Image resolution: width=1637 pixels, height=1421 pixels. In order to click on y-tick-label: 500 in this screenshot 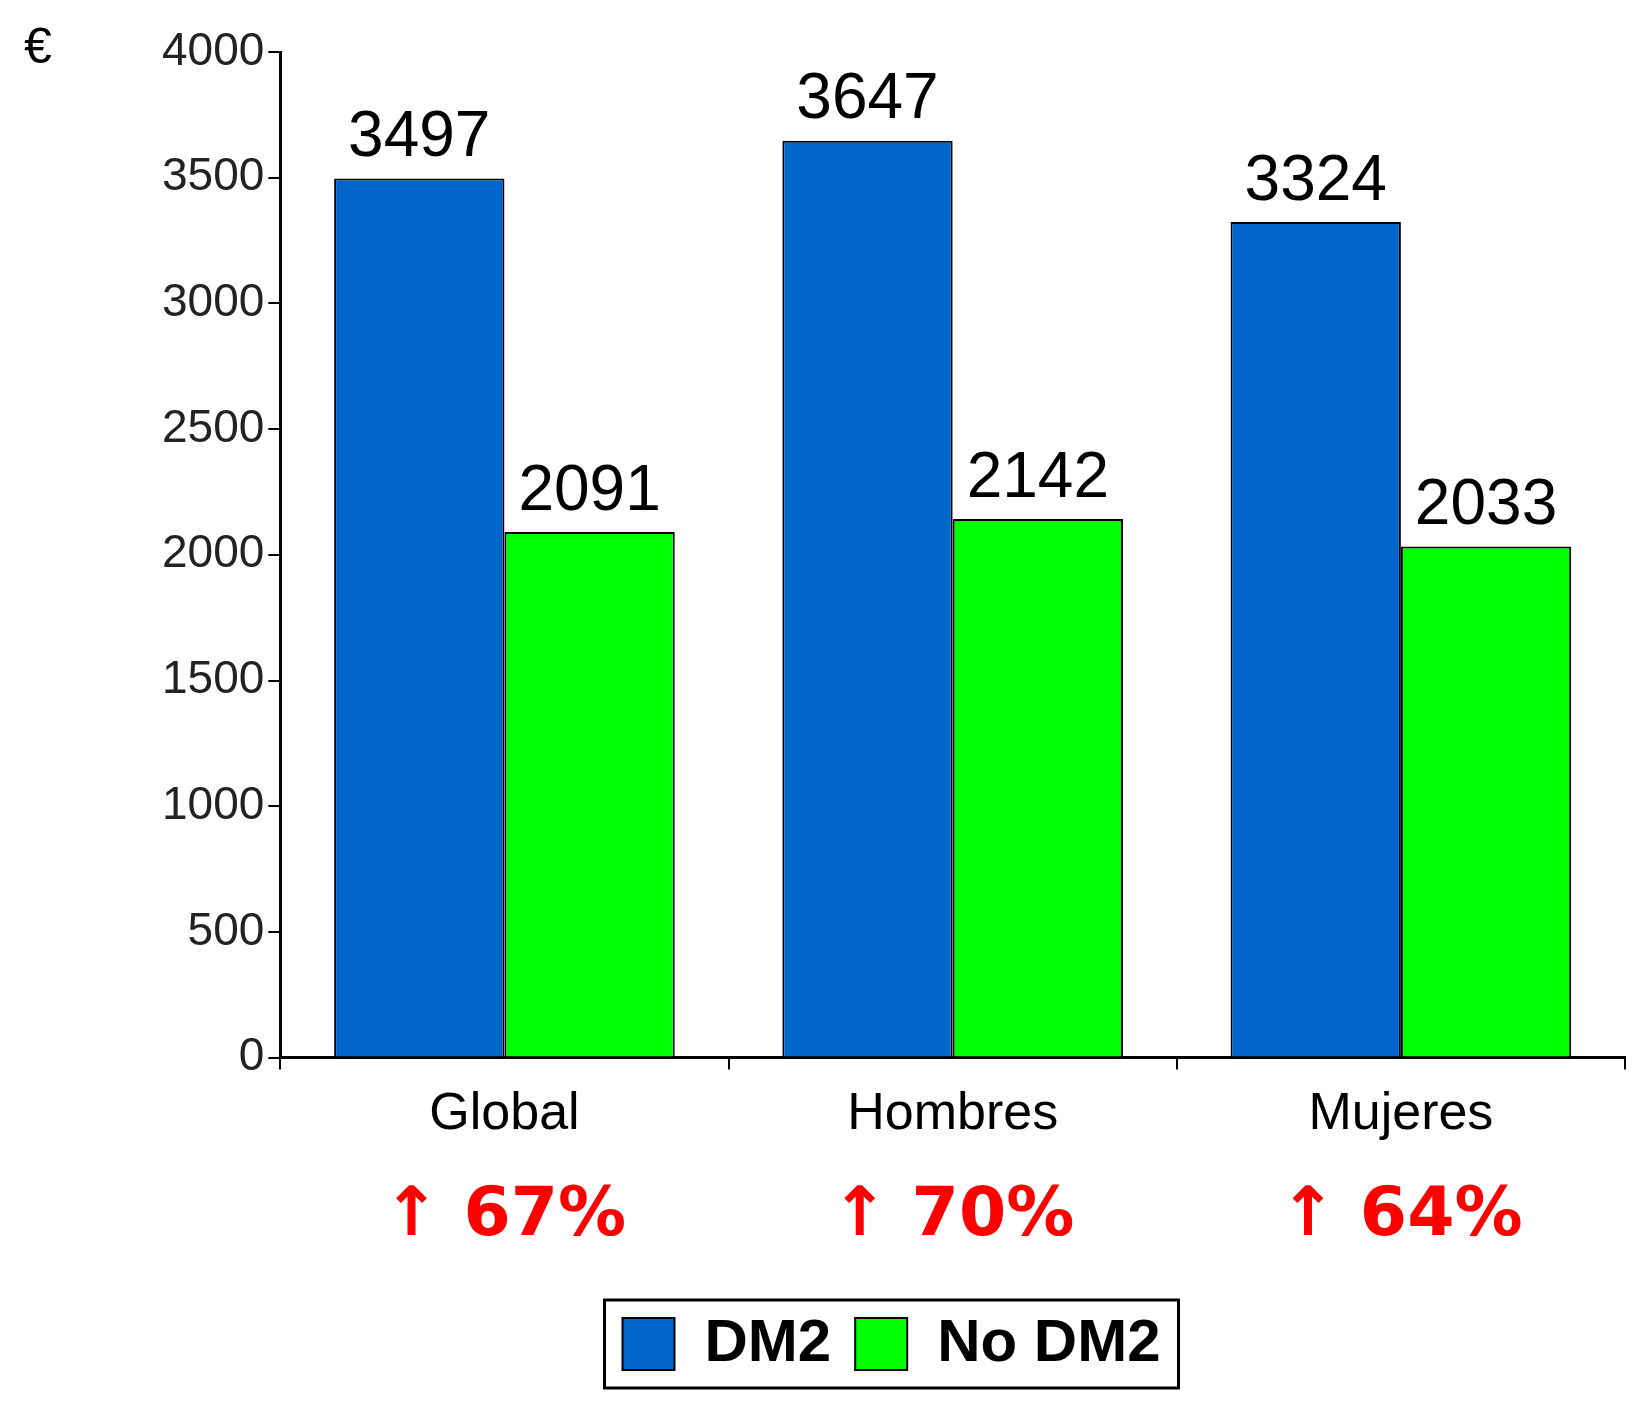, I will do `click(226, 928)`.